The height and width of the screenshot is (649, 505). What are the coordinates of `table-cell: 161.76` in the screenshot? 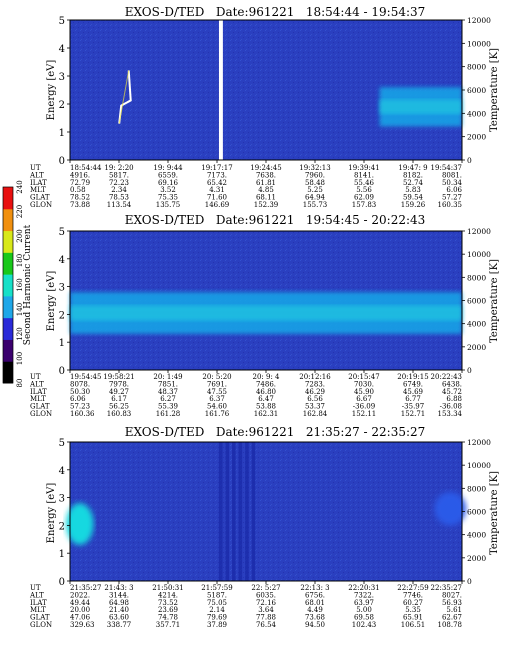 It's located at (217, 414).